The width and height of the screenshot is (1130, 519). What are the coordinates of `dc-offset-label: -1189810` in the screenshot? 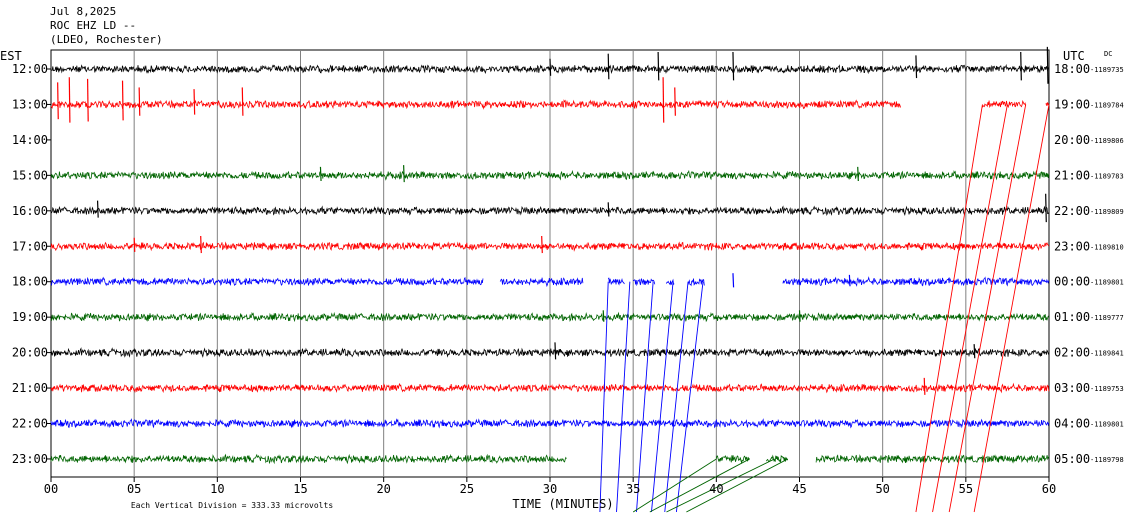 It's located at (1107, 247).